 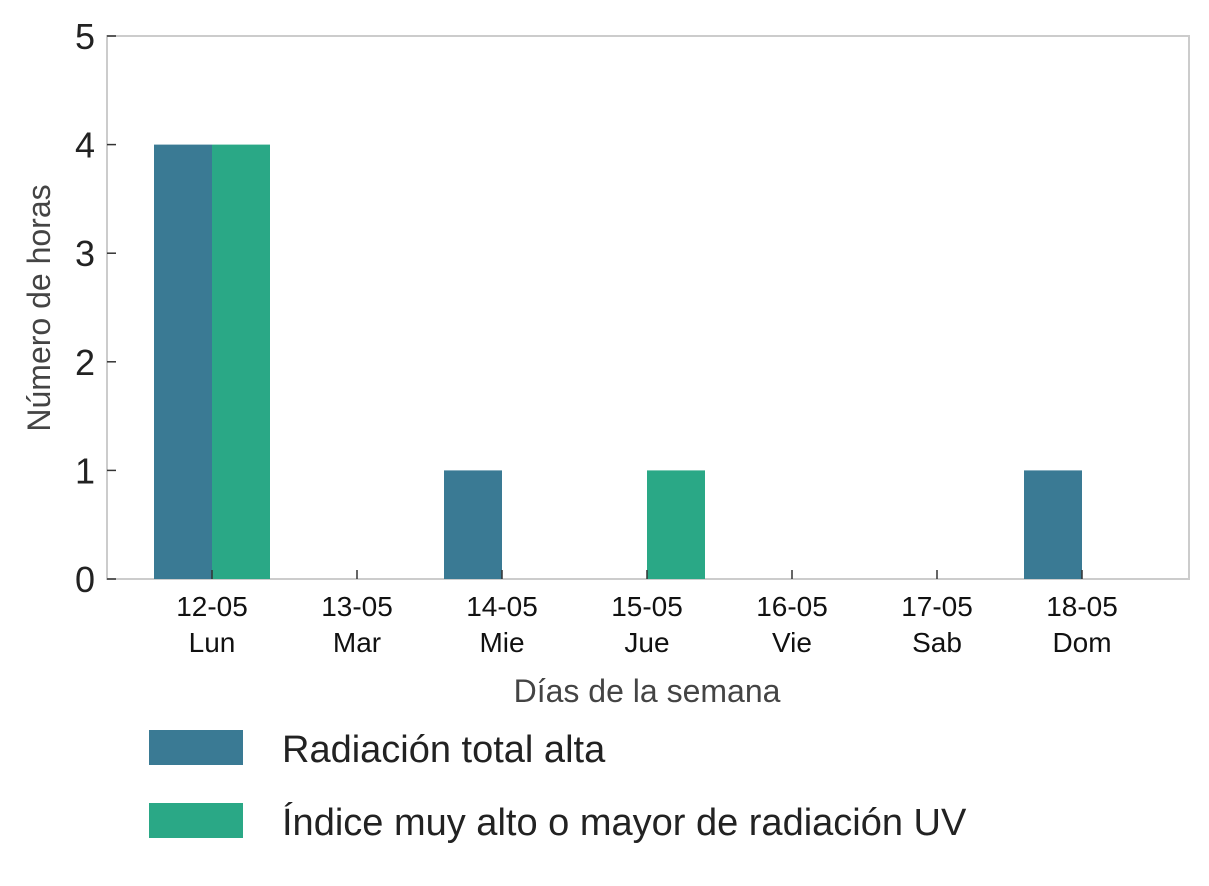 What do you see at coordinates (1082, 606) in the screenshot?
I see `x-tick-label-date: 18-05` at bounding box center [1082, 606].